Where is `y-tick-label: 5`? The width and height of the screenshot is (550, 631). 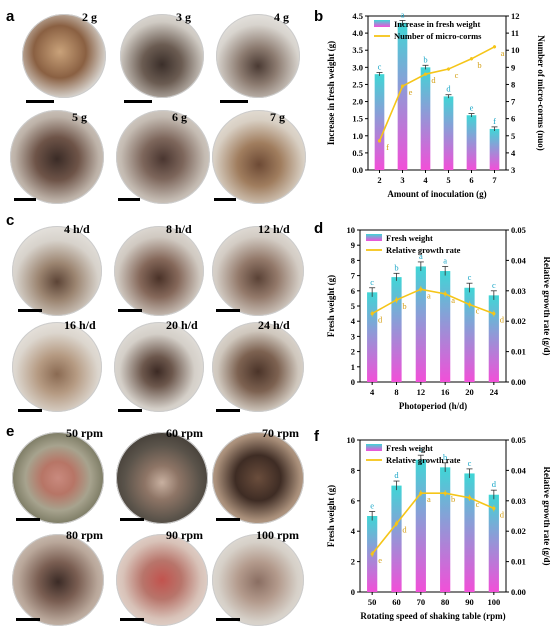 y-tick-label: 5 is located at coordinates (353, 306).